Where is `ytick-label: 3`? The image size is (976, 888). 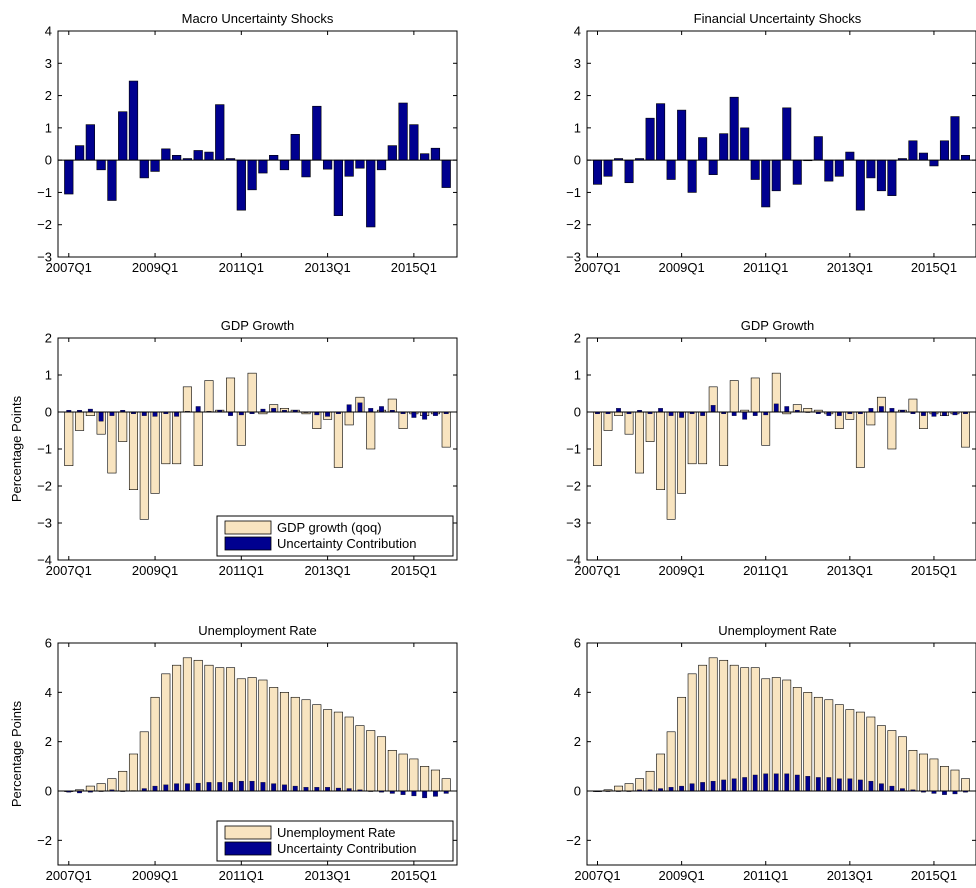 ytick-label: 3 is located at coordinates (48, 63).